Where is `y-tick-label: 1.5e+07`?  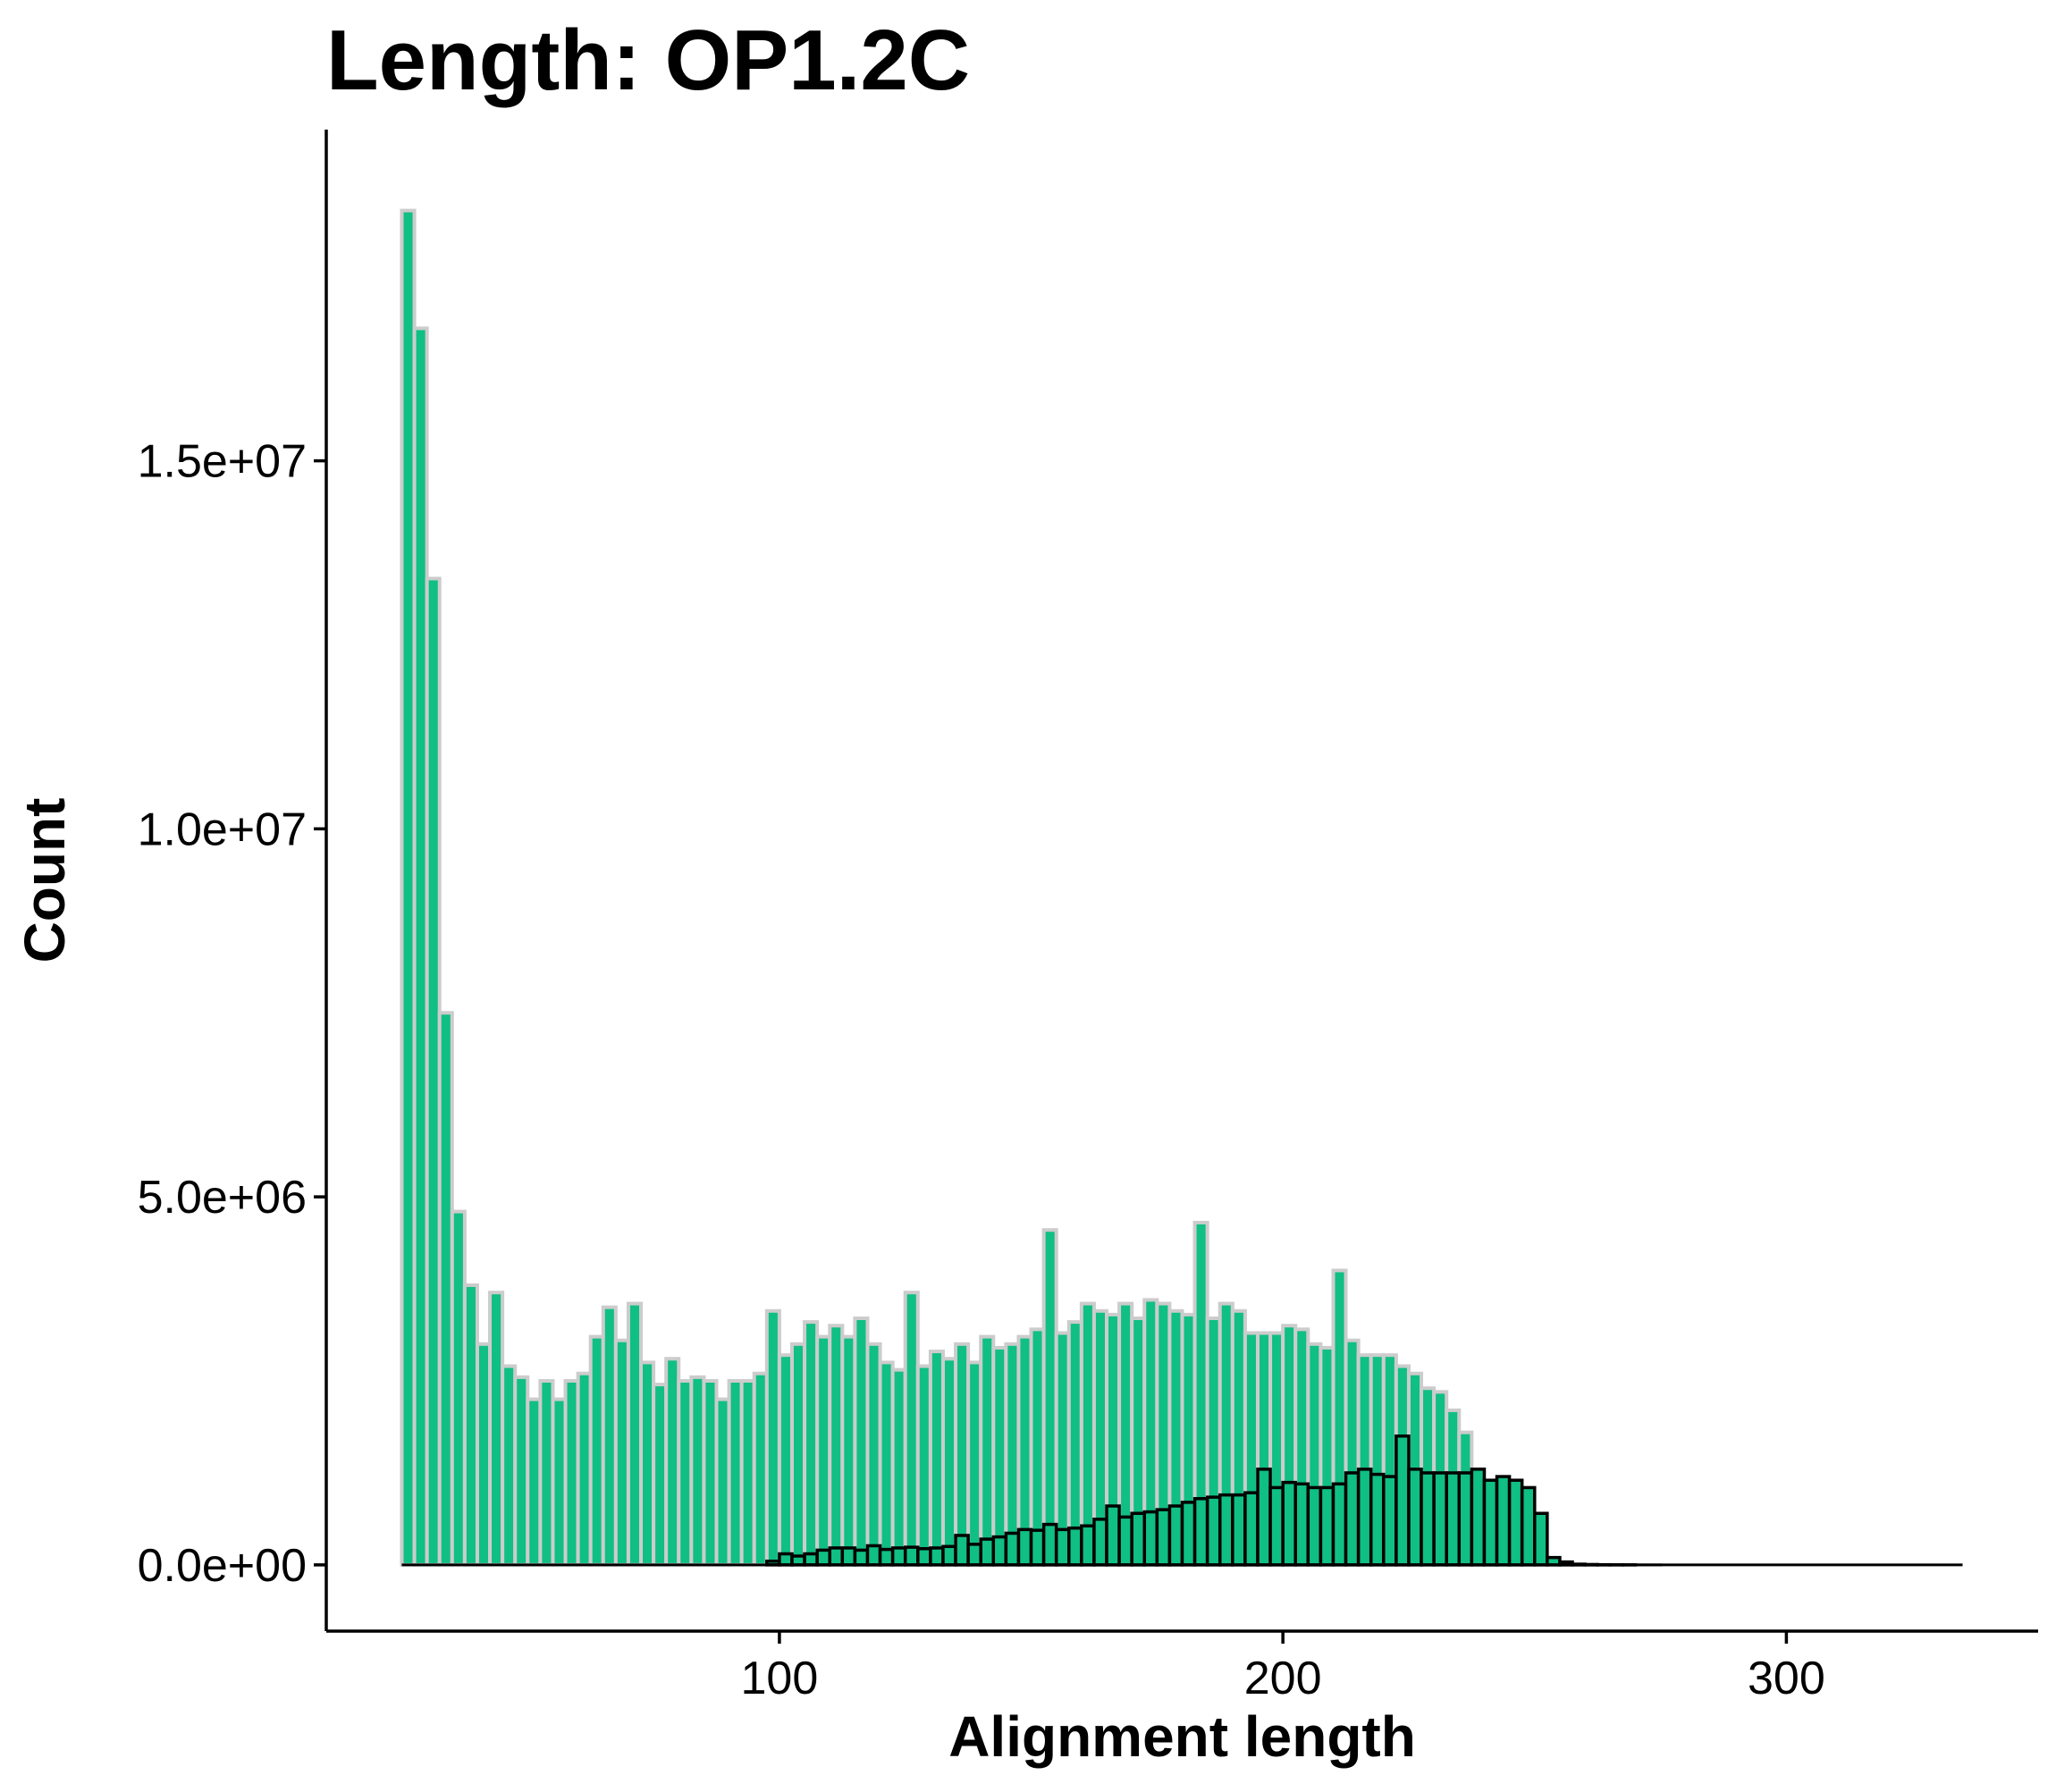
y-tick-label: 1.5e+07 is located at coordinates (222, 462).